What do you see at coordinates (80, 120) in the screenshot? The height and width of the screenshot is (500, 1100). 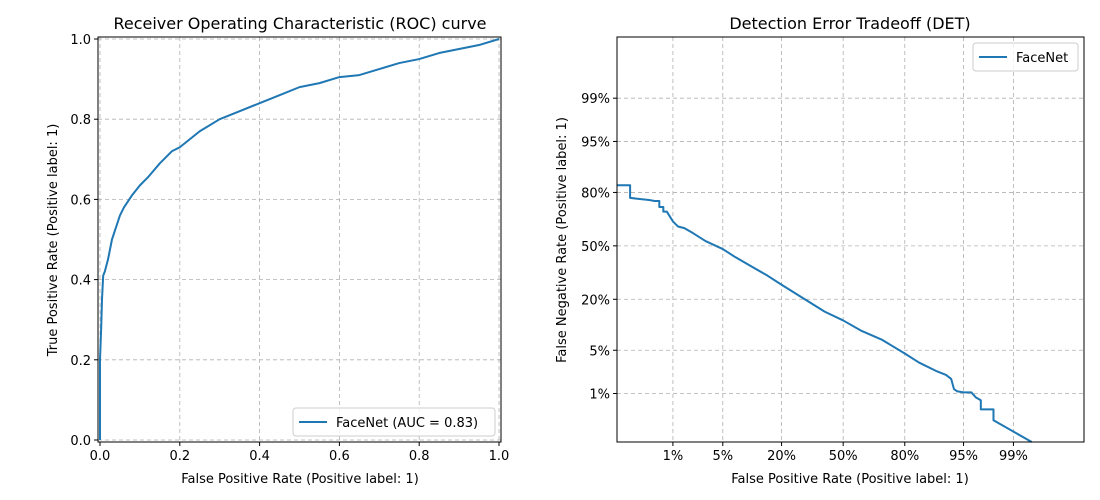 I see `roc-y-tick-label: 0.8` at bounding box center [80, 120].